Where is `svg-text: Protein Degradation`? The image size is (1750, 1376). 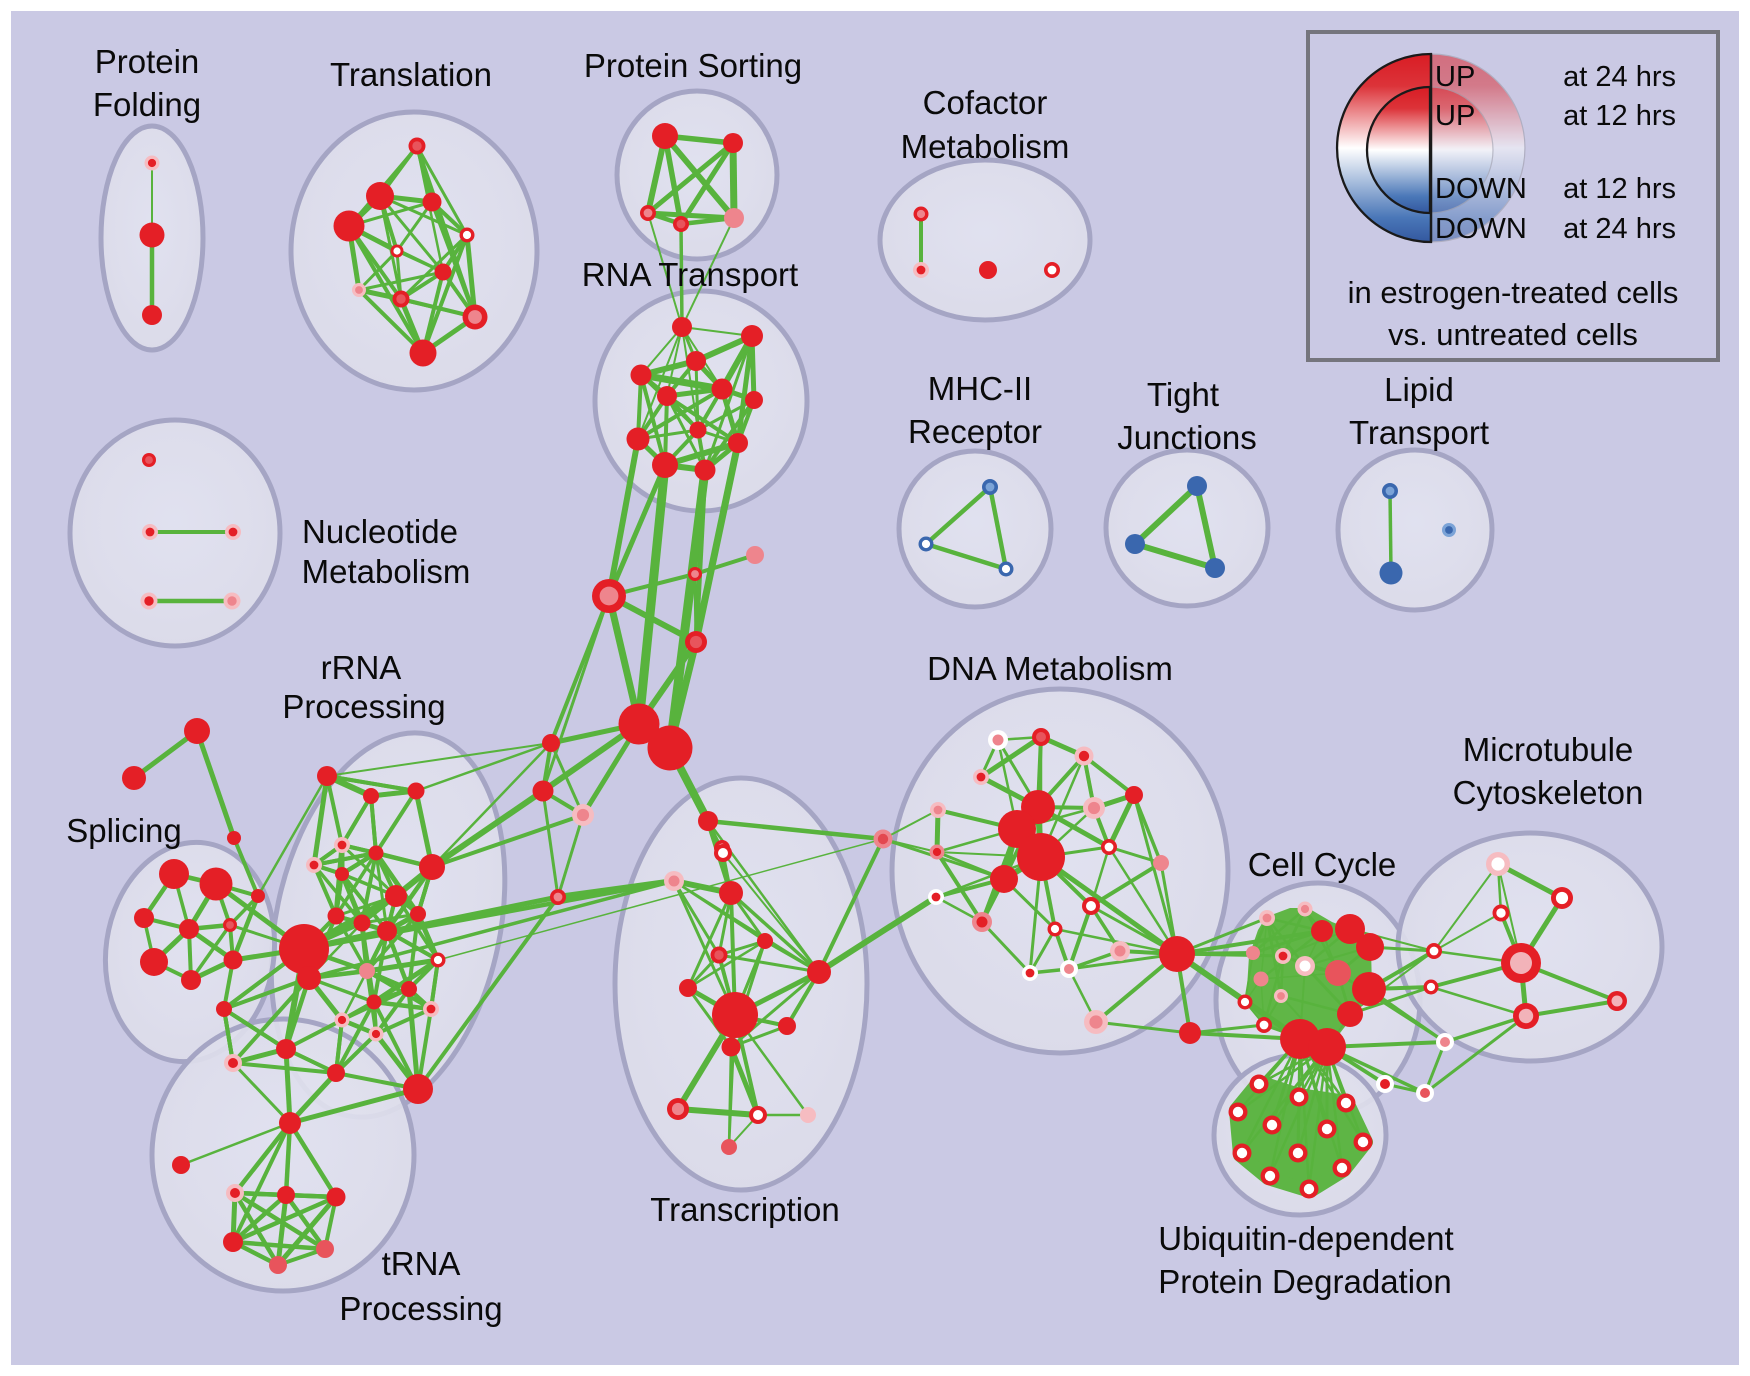 svg-text: Protein Degradation is located at coordinates (1305, 1281).